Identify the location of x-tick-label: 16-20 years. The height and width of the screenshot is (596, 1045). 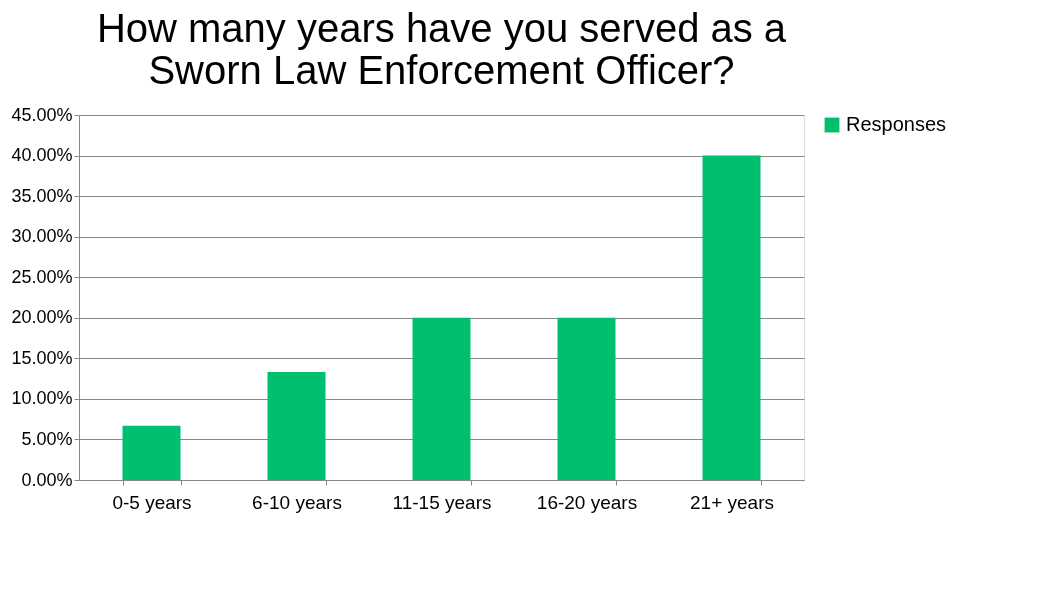
(587, 502).